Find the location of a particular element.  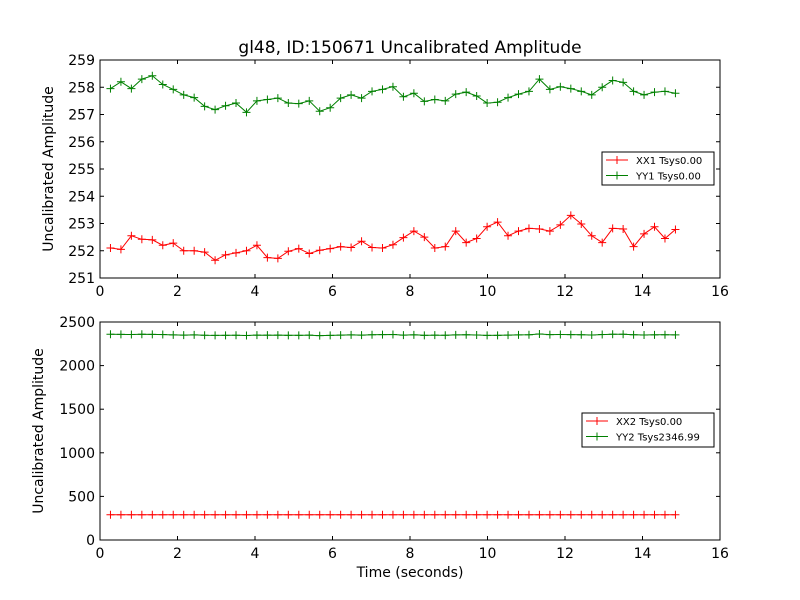

bottom-x-tick-label: 0 is located at coordinates (100, 554).